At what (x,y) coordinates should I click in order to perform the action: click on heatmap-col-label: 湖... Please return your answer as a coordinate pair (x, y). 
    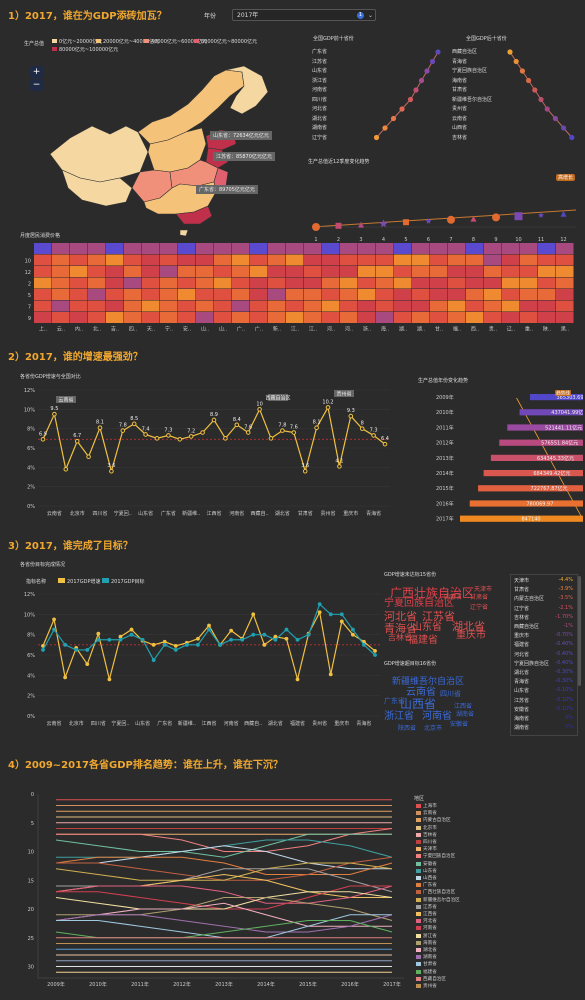
    Looking at the image, I should click on (421, 329).